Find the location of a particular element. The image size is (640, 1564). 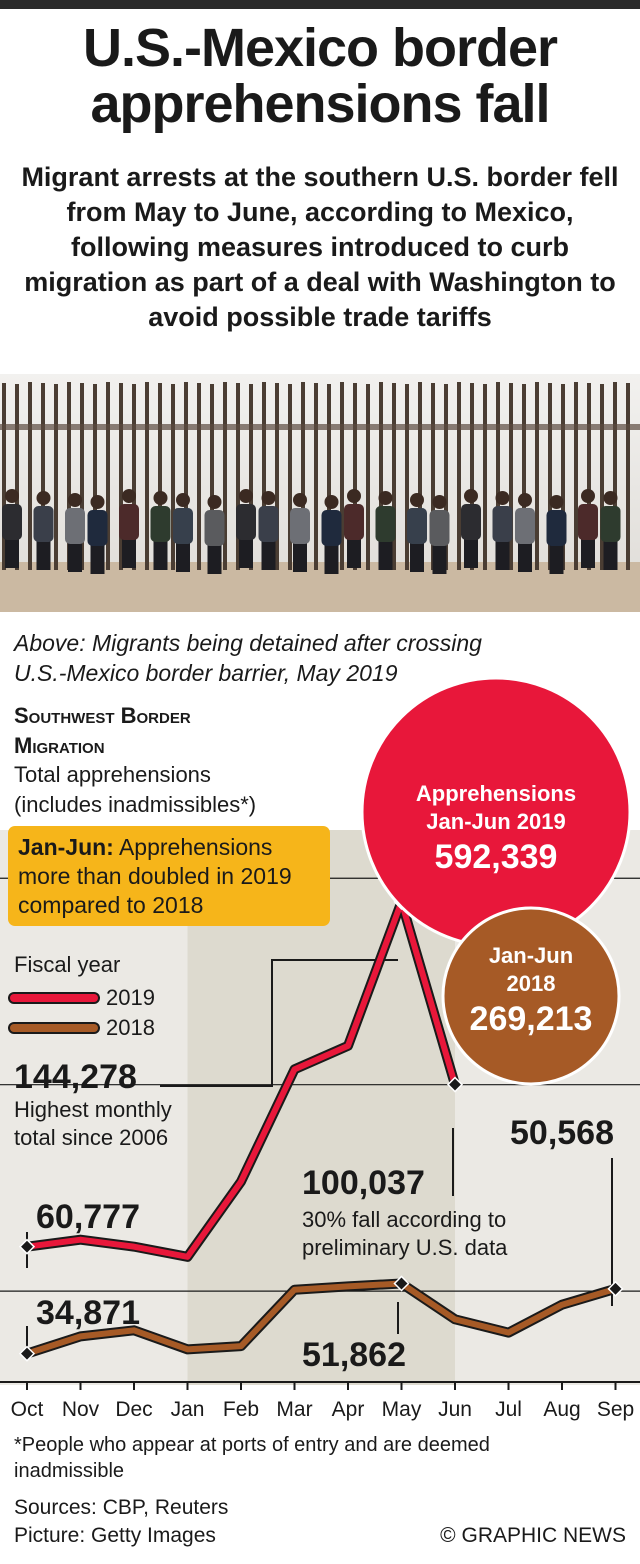

series-2018-line is located at coordinates (321, 1318).